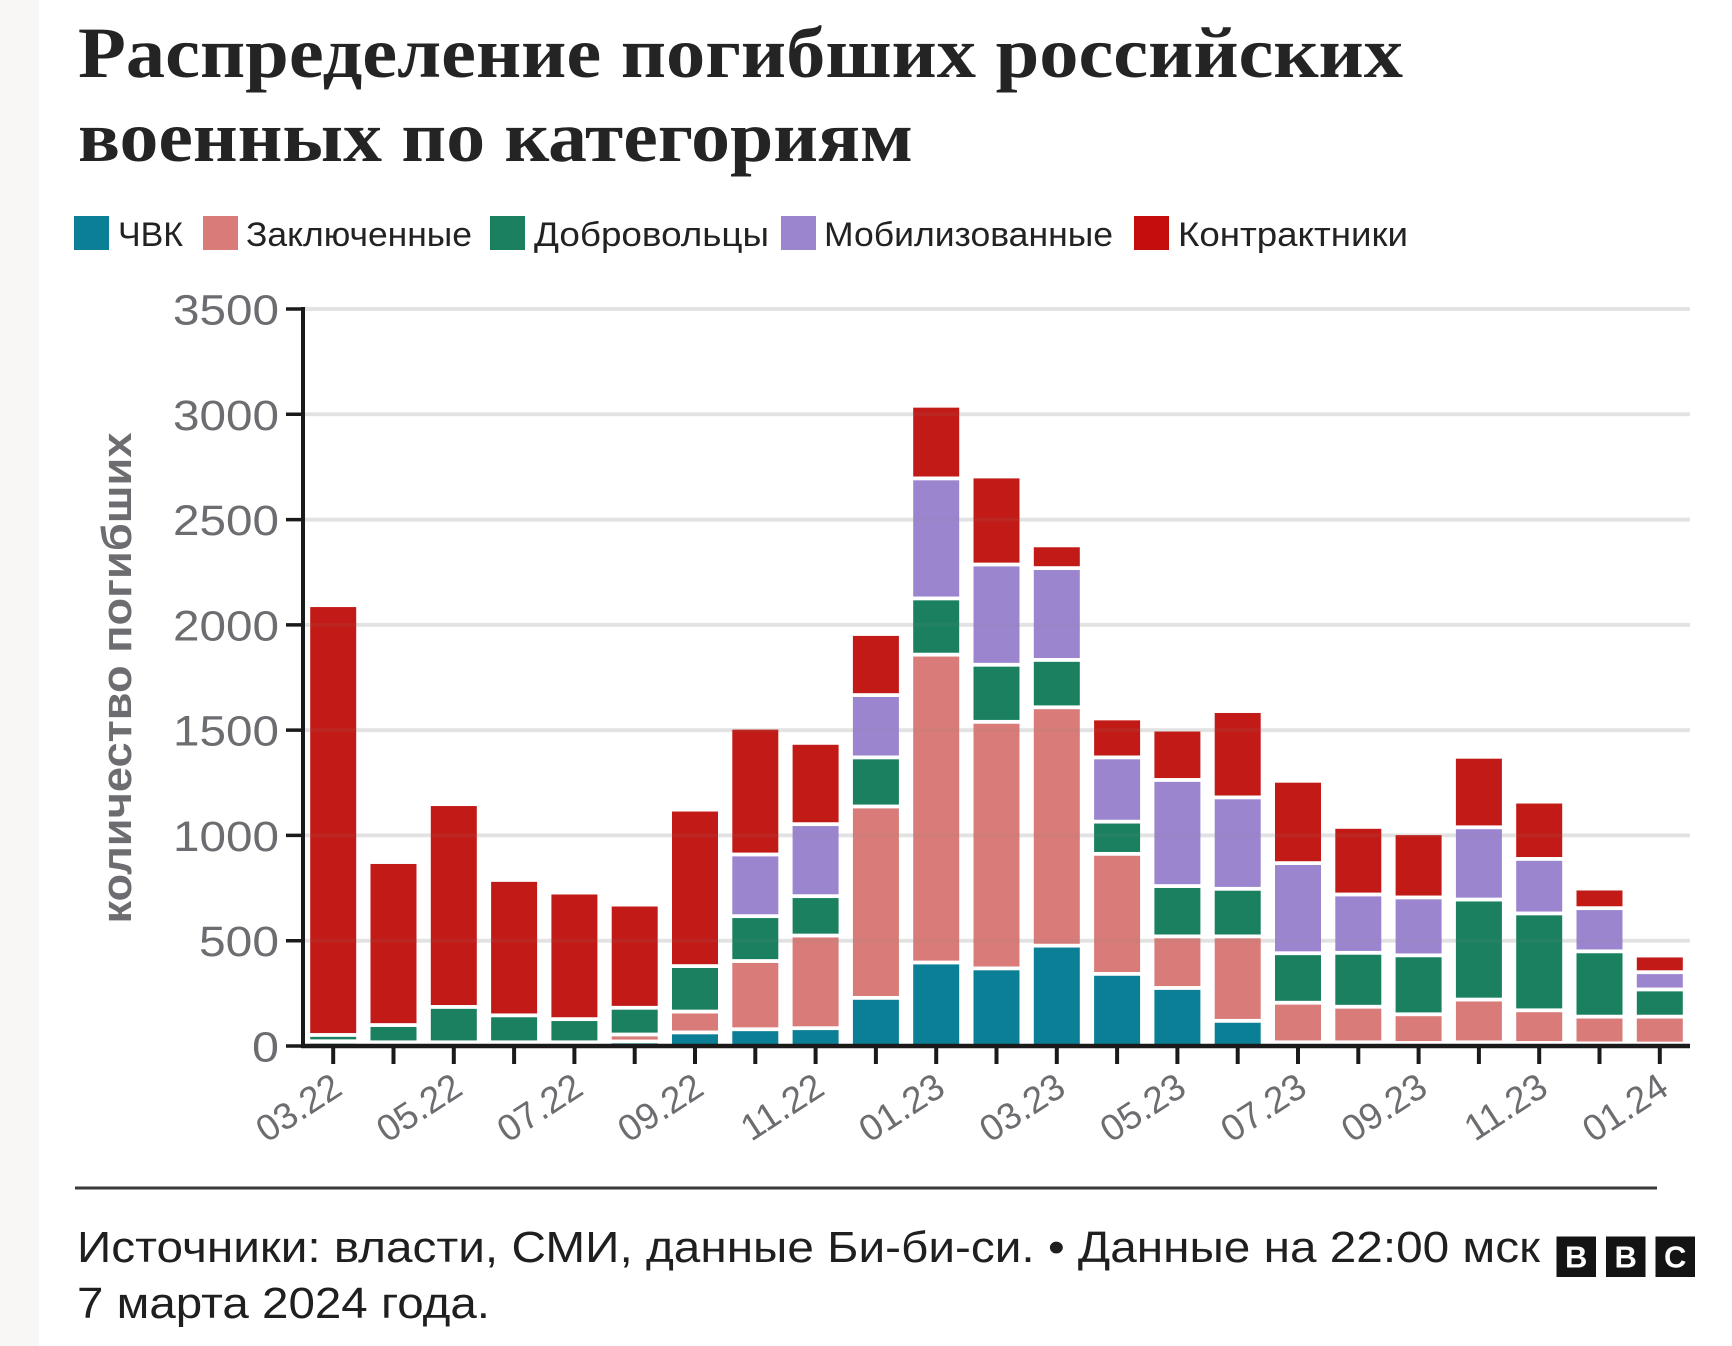  I want to click on svg-text: 3000, so click(226, 416).